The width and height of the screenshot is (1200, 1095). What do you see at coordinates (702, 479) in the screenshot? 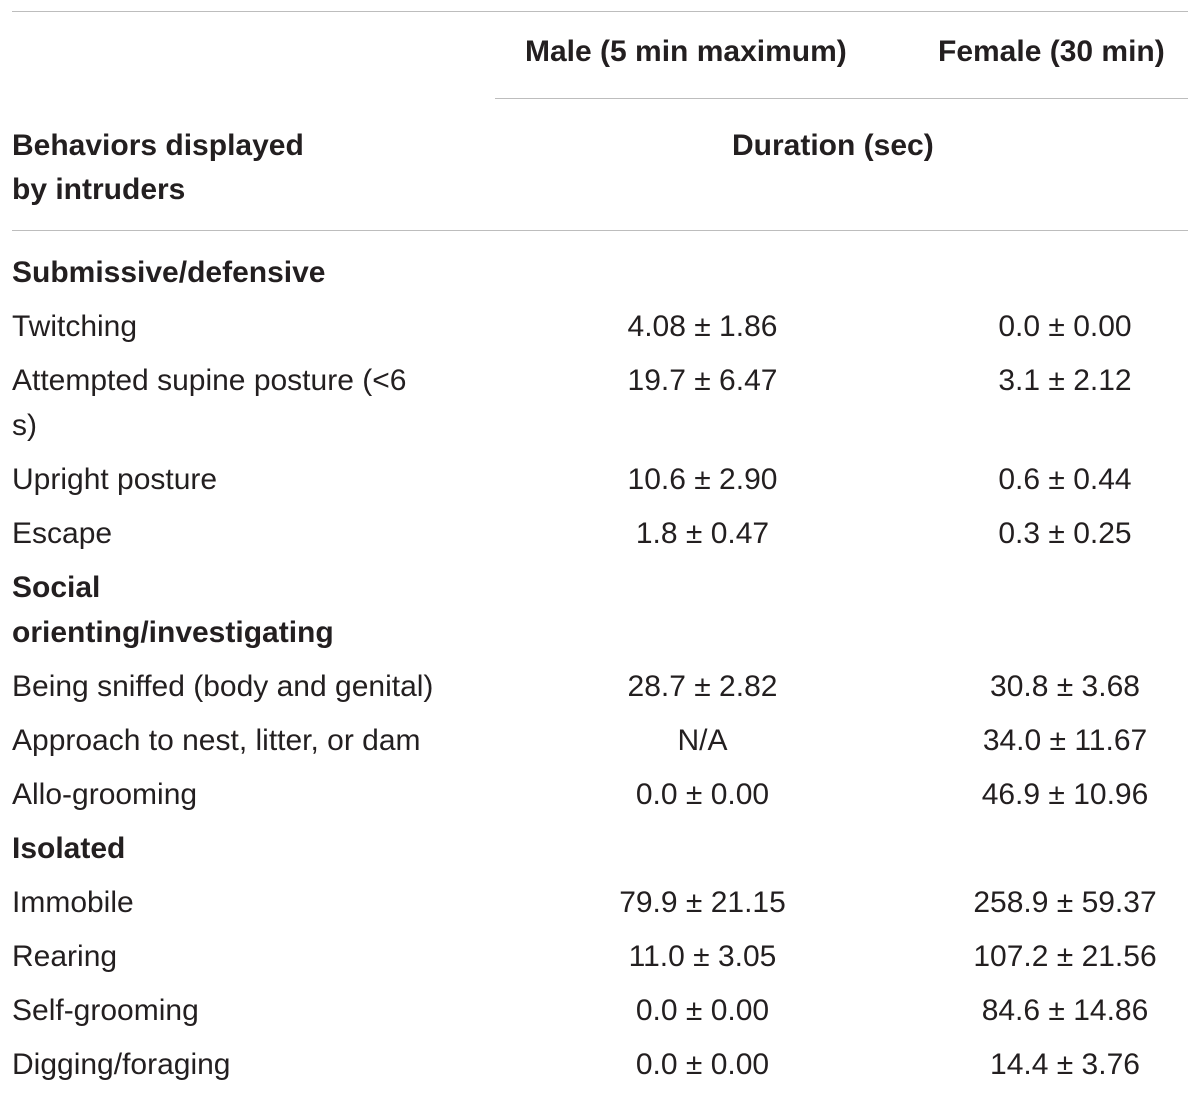
I see `male-value: 10.6 ± 2.90` at bounding box center [702, 479].